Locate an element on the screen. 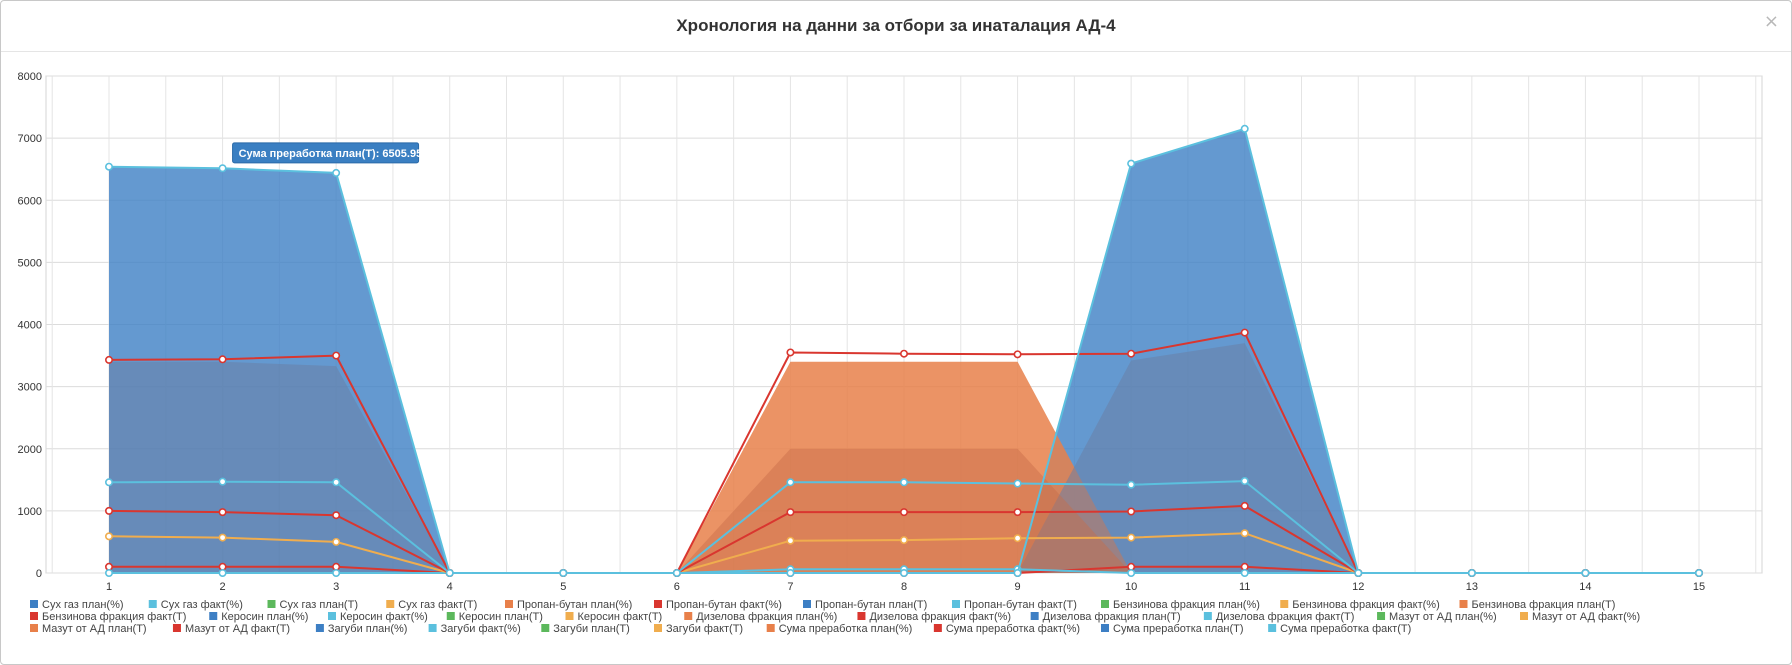 The width and height of the screenshot is (1792, 665). legend-item: Сух газ факт(%) is located at coordinates (202, 605).